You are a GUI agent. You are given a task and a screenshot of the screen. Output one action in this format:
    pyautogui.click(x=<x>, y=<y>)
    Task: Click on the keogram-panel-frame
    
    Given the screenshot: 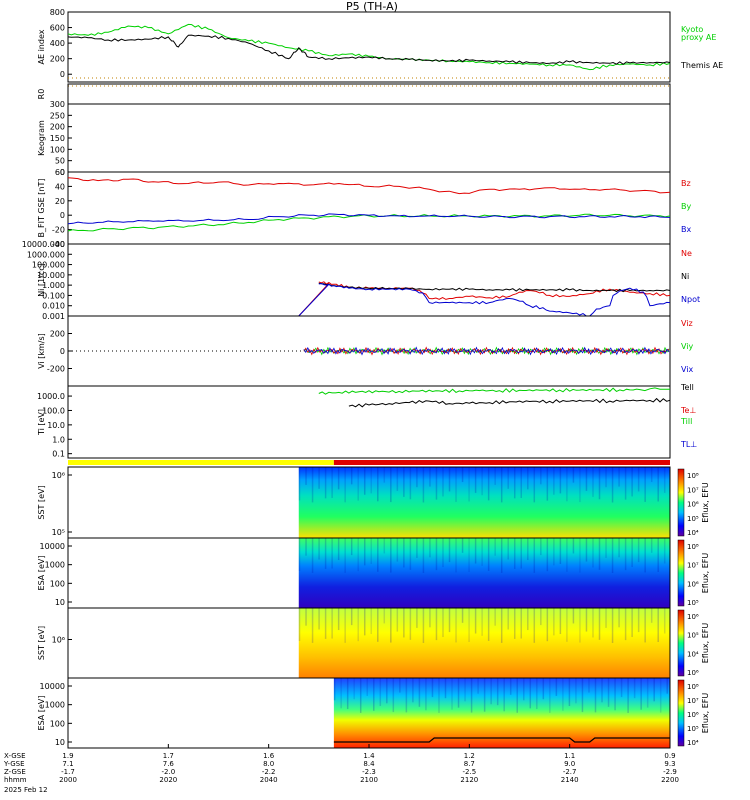 What is the action you would take?
    pyautogui.click(x=369, y=138)
    